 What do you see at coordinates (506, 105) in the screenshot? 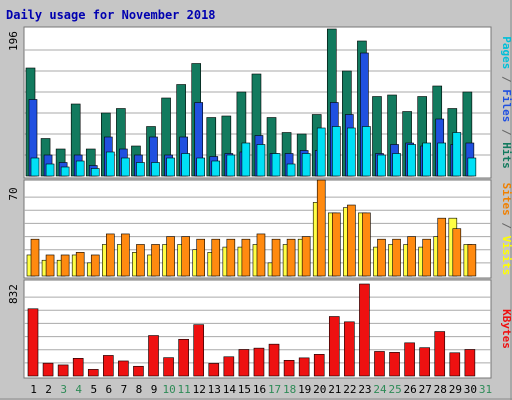
I see `legend-label: Files` at bounding box center [506, 105].